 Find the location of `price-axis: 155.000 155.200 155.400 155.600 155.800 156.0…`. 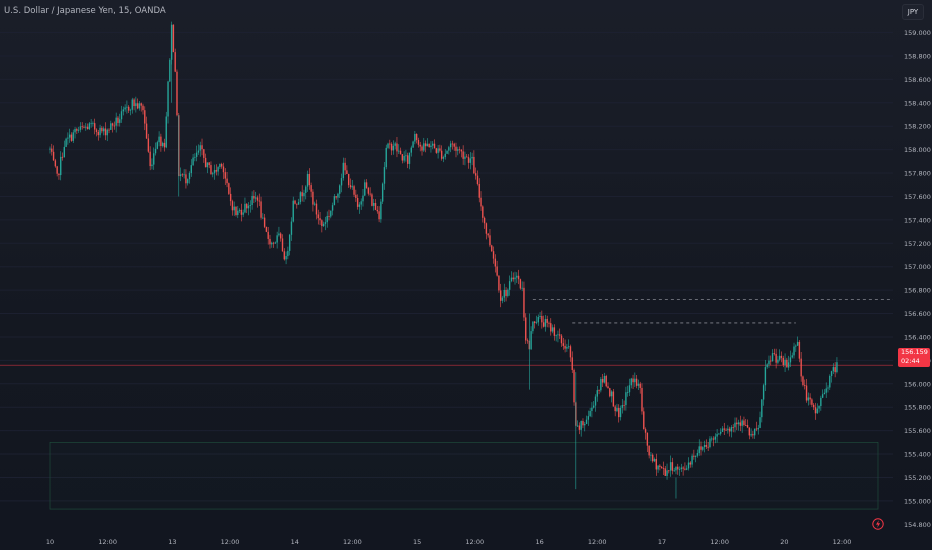

price-axis: 155.000 155.200 155.400 155.600 155.800 156.0… is located at coordinates (917, 279).